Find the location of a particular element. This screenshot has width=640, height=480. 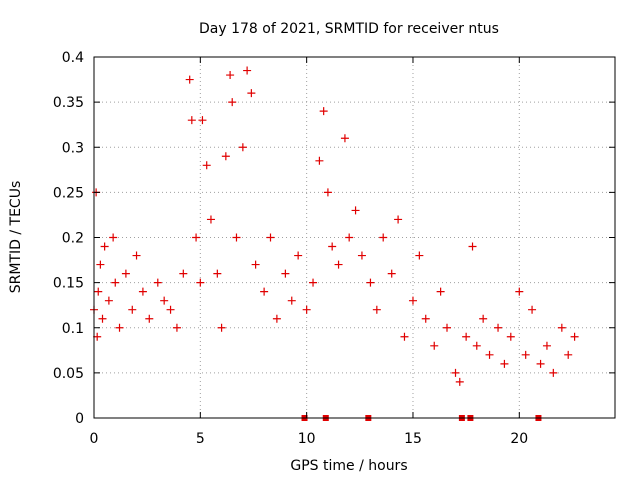

y-tick-label: 0 is located at coordinates (79, 419).